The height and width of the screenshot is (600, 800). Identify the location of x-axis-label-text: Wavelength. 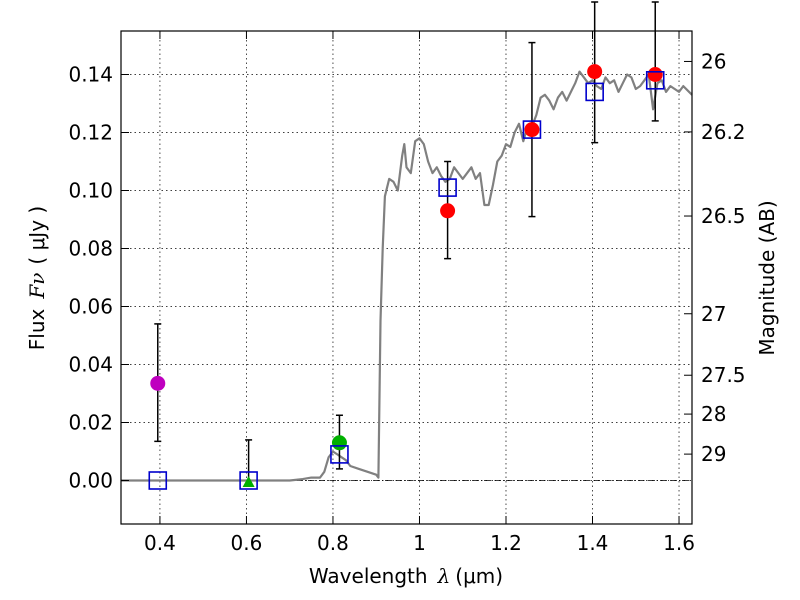
(368, 576).